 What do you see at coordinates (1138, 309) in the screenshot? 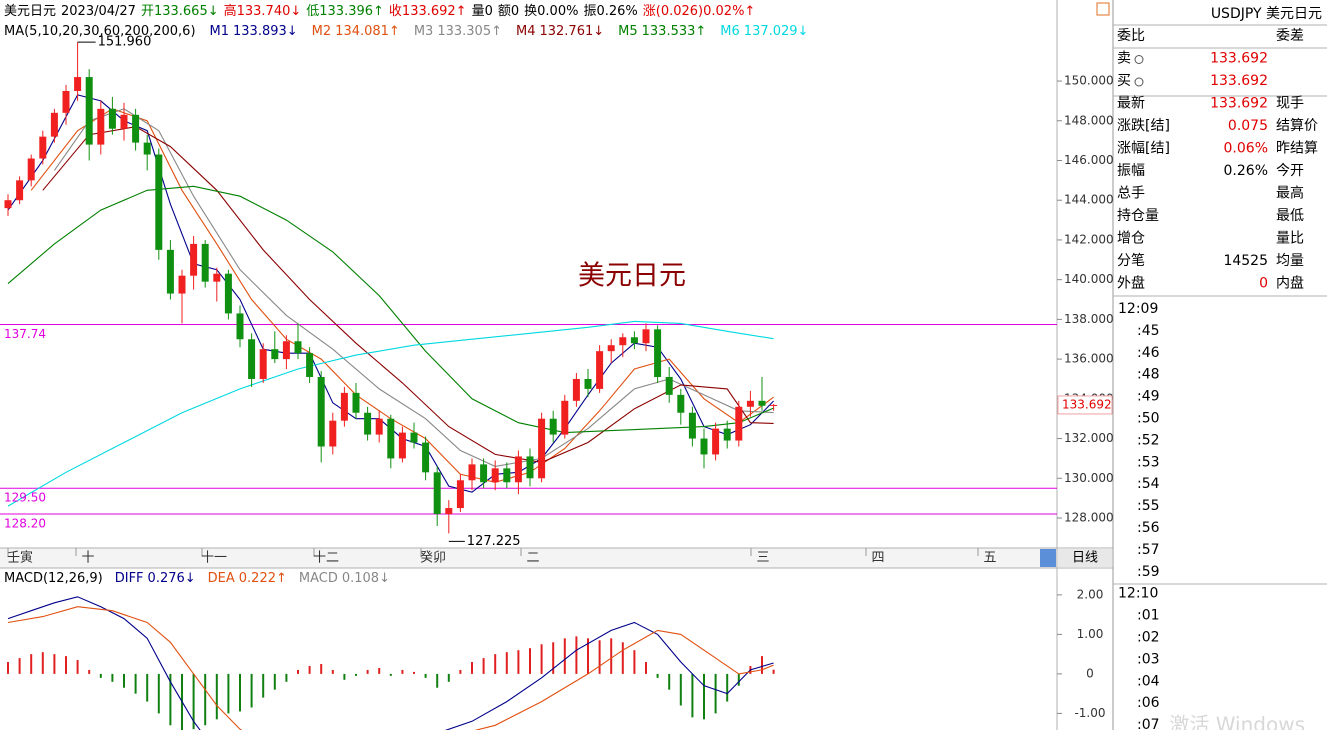
I see `time-tick: 12:09` at bounding box center [1138, 309].